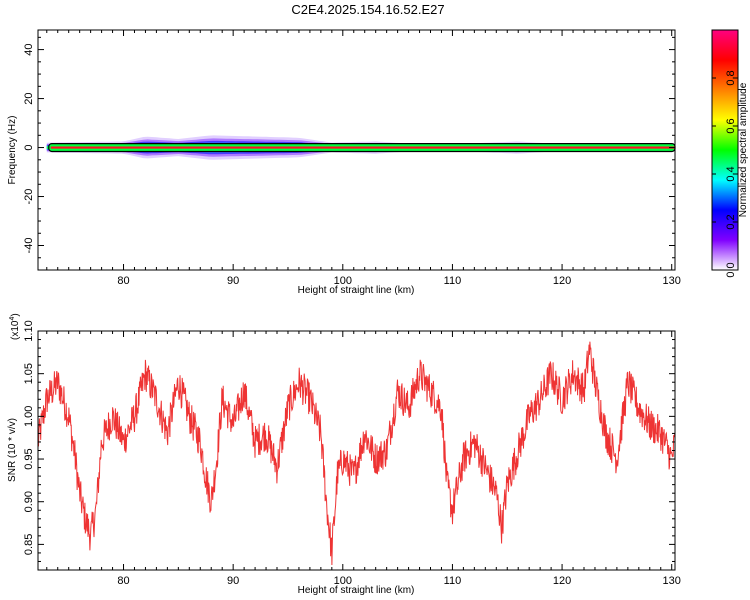  I want to click on snr-y-tick-label: 1.05, so click(29, 373).